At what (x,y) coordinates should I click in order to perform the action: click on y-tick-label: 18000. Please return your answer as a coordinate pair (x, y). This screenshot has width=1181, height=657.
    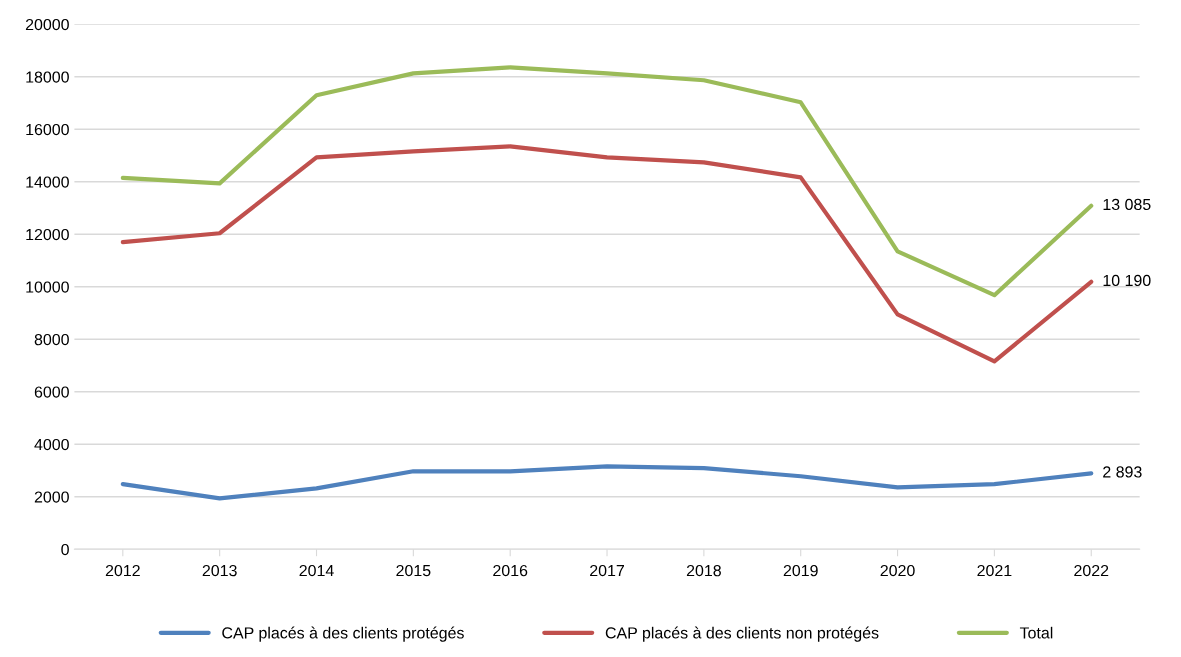
    Looking at the image, I should click on (47, 77).